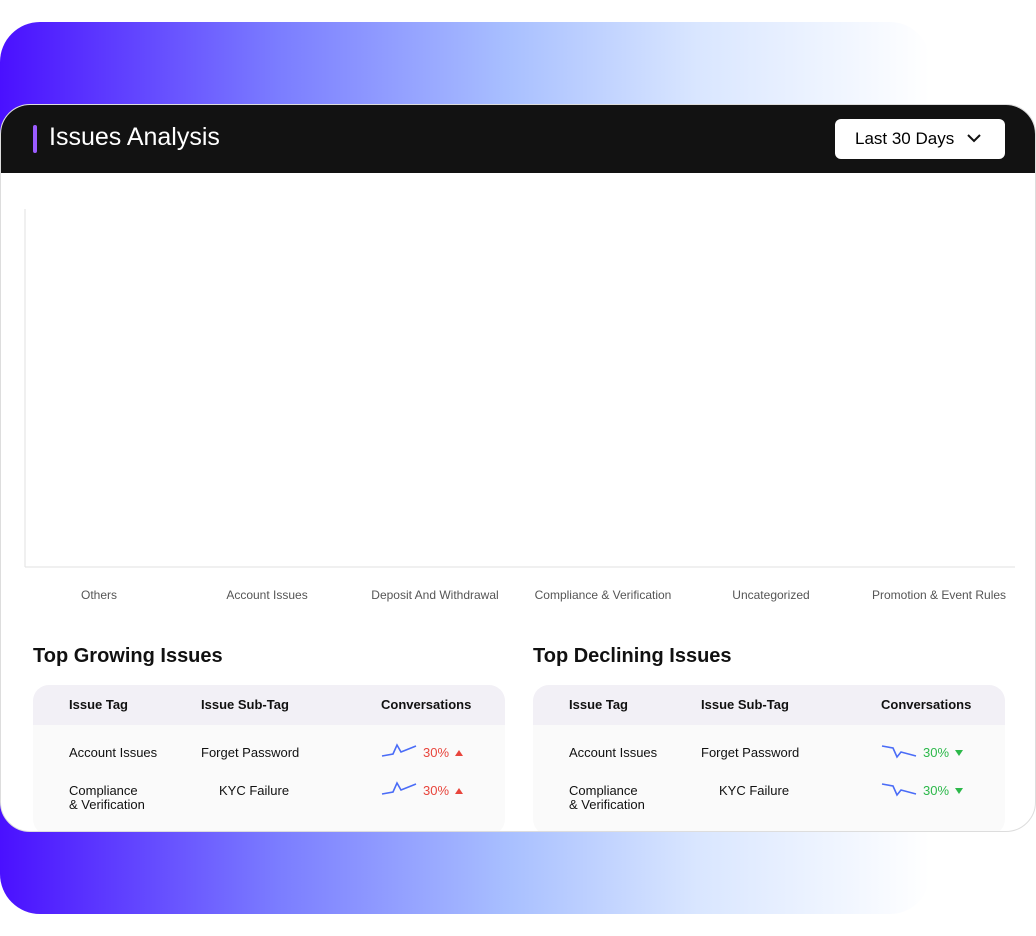 The height and width of the screenshot is (936, 1036). What do you see at coordinates (603, 595) in the screenshot?
I see `x-tick-label: Compliance & Verification` at bounding box center [603, 595].